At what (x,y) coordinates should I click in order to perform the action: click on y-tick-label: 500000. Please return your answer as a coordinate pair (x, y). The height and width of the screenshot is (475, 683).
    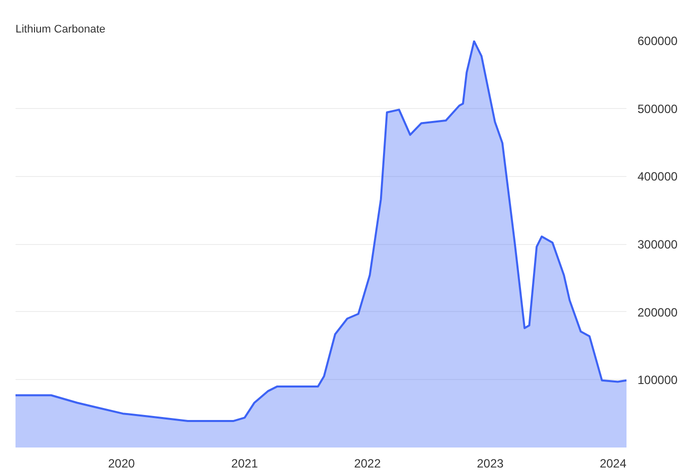
    Looking at the image, I should click on (658, 109).